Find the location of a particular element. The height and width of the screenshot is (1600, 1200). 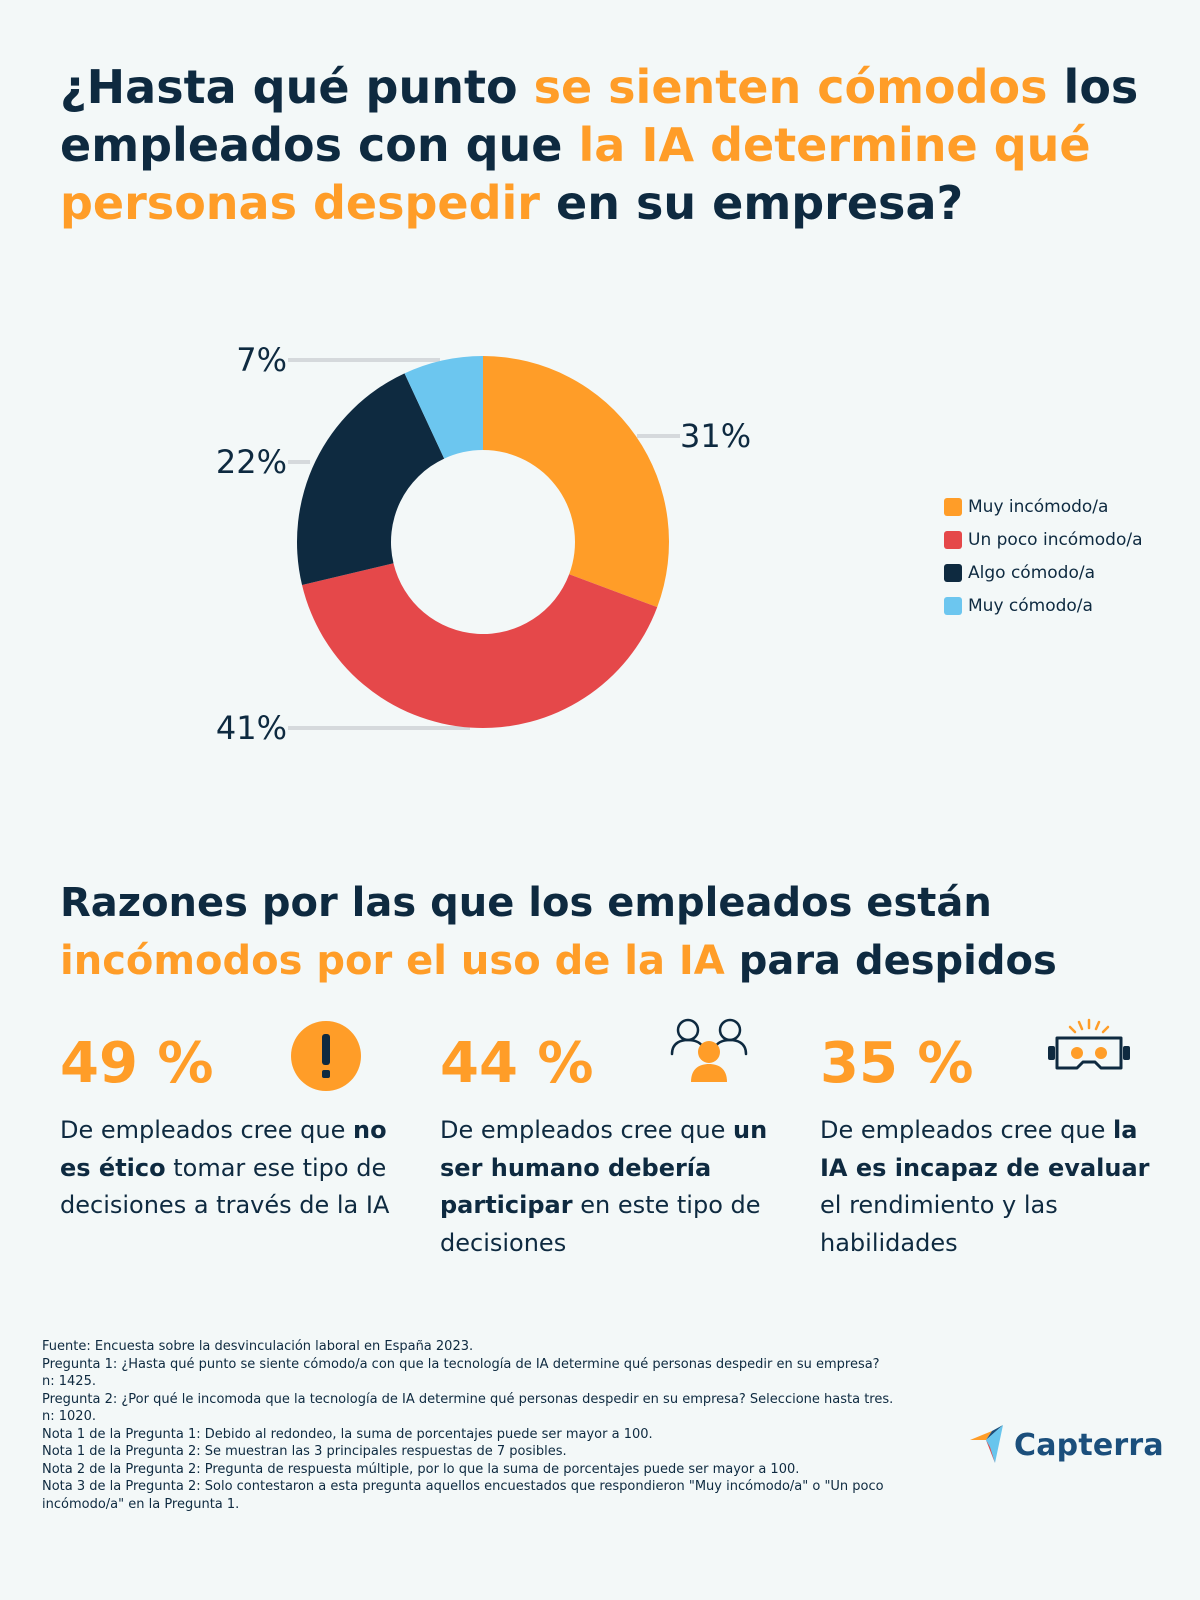

slice-value-label: 41% is located at coordinates (251, 728).